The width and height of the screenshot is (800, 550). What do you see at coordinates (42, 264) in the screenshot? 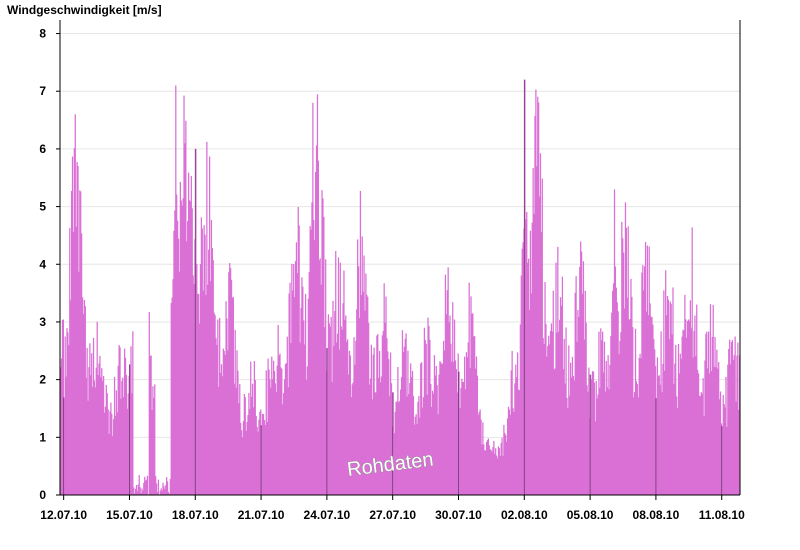
I see `y-tick-label: 4` at bounding box center [42, 264].